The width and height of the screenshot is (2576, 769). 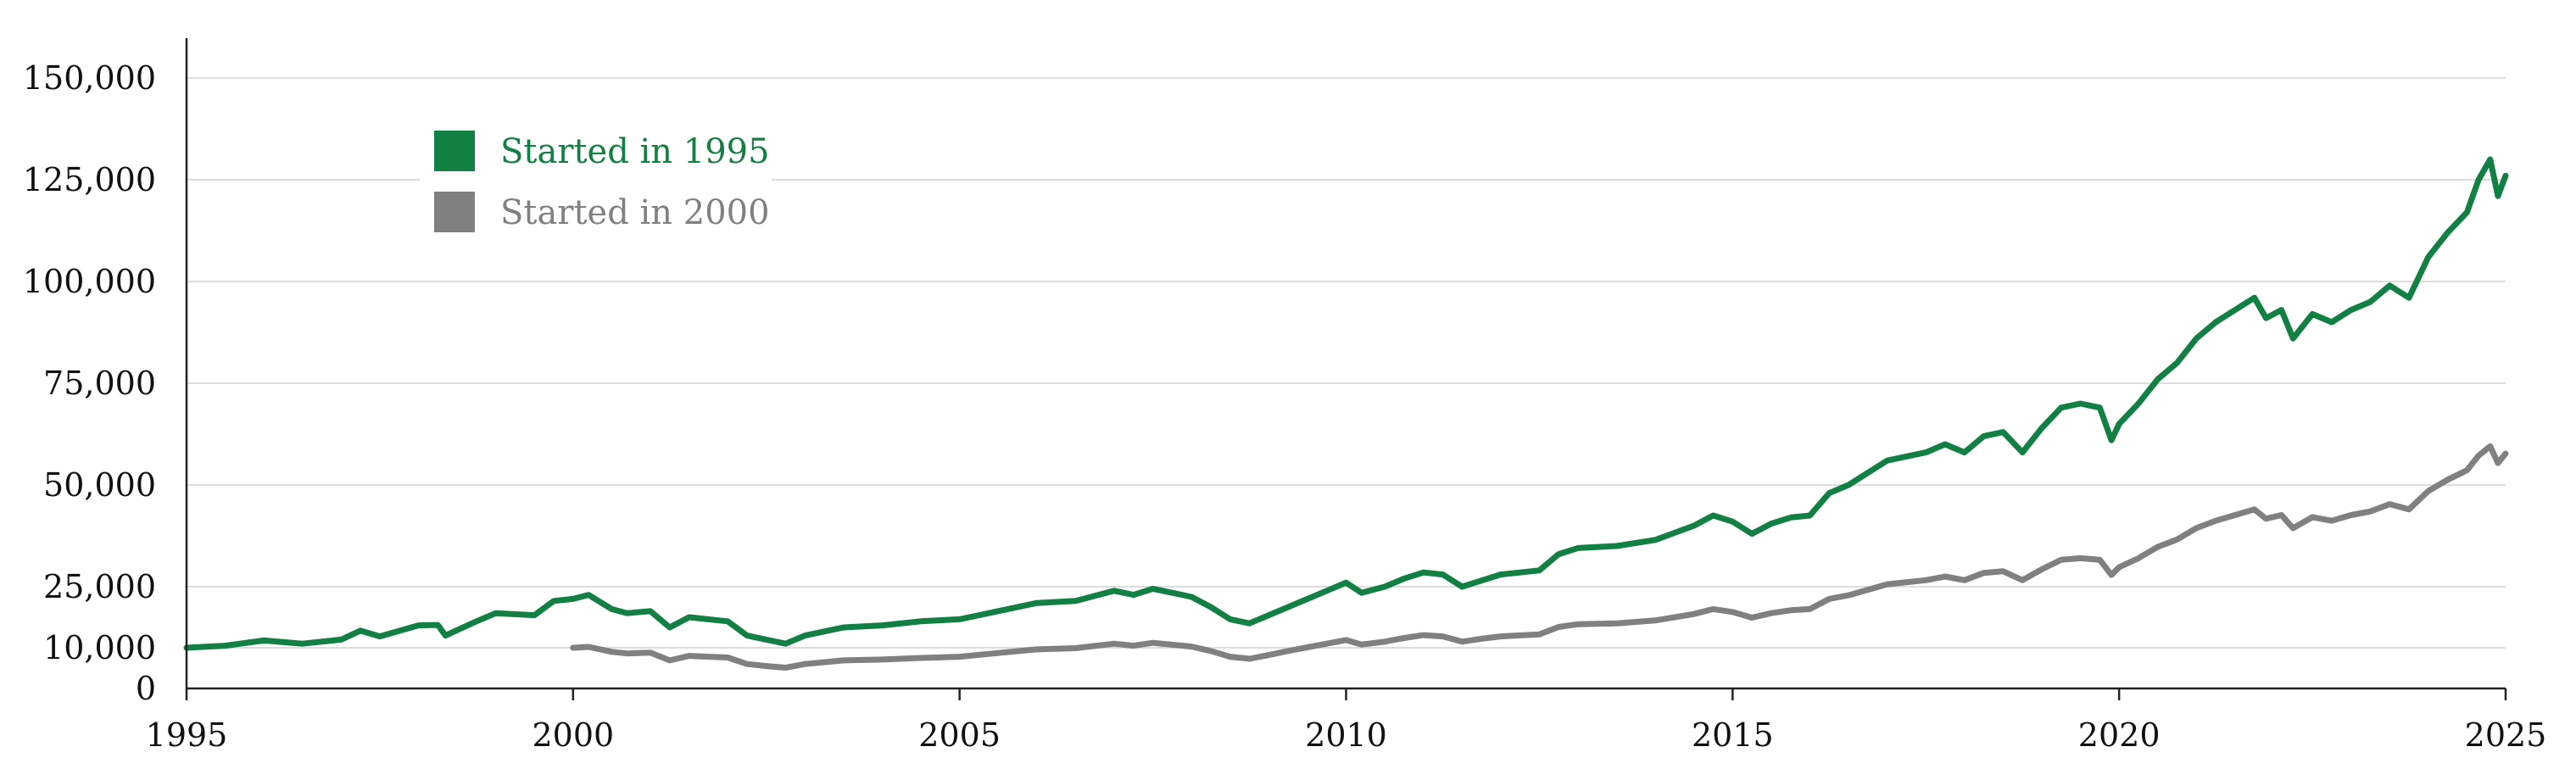 I want to click on legend: Started in 1995 Started in 2000, so click(x=596, y=181).